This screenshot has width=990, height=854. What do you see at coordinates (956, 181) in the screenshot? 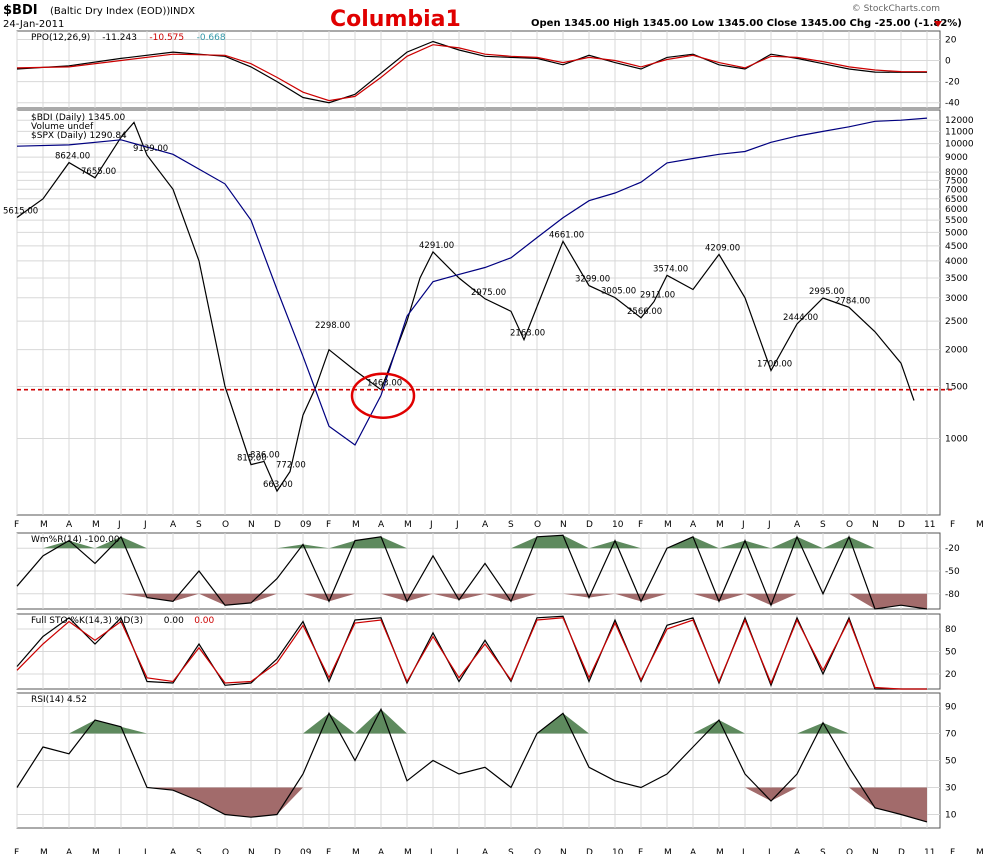
I see `y-tick-label: 7500` at bounding box center [956, 181].